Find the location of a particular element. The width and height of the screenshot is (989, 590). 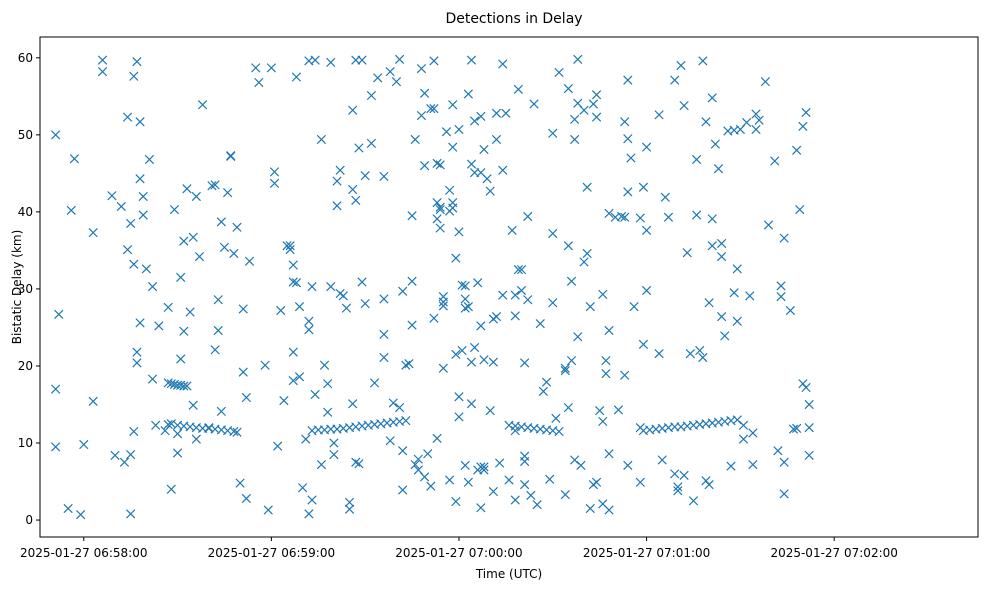

y-tick-label: 0 is located at coordinates (29, 520).